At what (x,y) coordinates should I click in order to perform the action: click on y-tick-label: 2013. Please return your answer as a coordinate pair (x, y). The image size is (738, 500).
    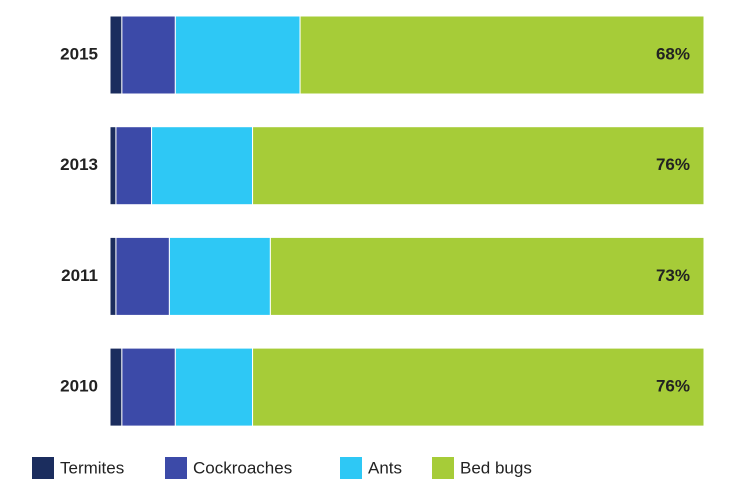
    Looking at the image, I should click on (79, 164).